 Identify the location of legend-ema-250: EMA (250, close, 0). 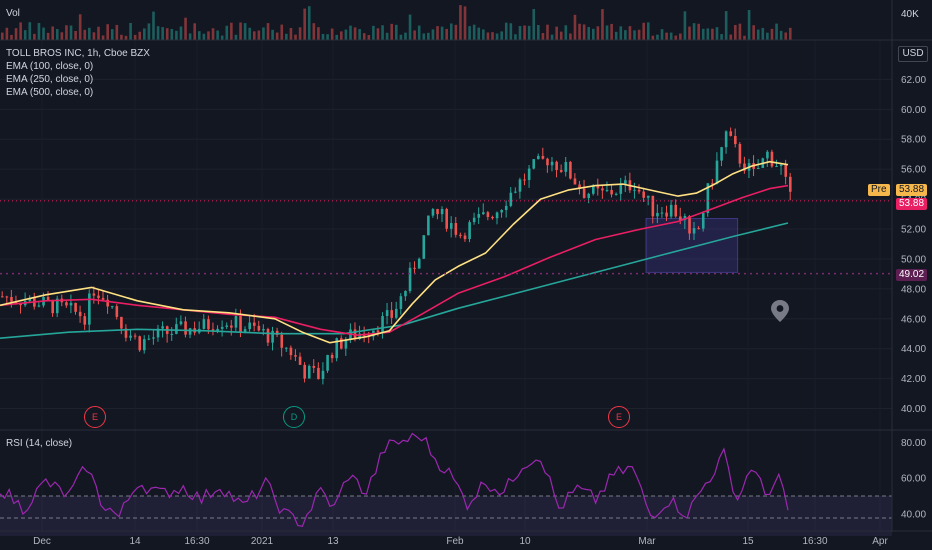
(50, 79).